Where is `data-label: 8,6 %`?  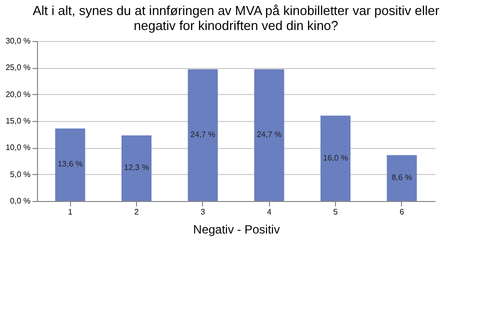 data-label: 8,6 % is located at coordinates (402, 177).